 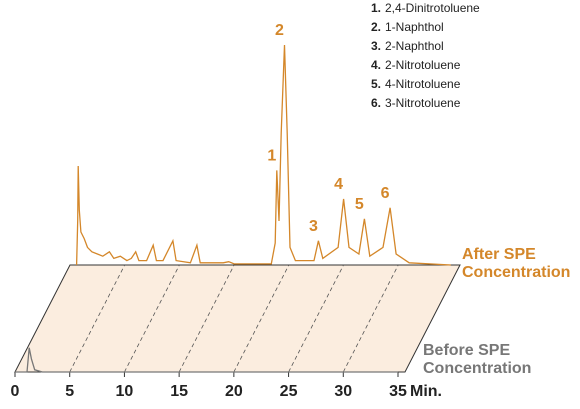 I want to click on x-tick-label: 20, so click(x=234, y=391).